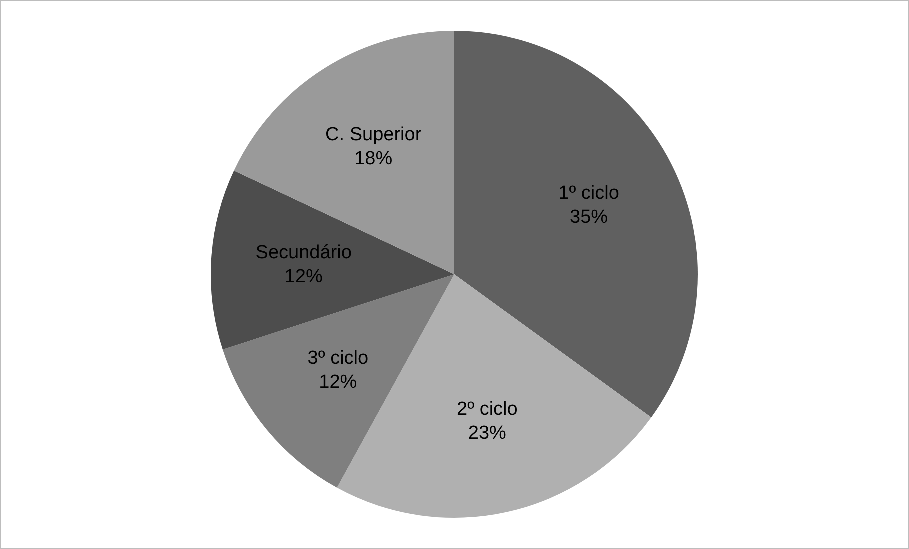 The image size is (909, 549). I want to click on data-label: 18%, so click(373, 159).